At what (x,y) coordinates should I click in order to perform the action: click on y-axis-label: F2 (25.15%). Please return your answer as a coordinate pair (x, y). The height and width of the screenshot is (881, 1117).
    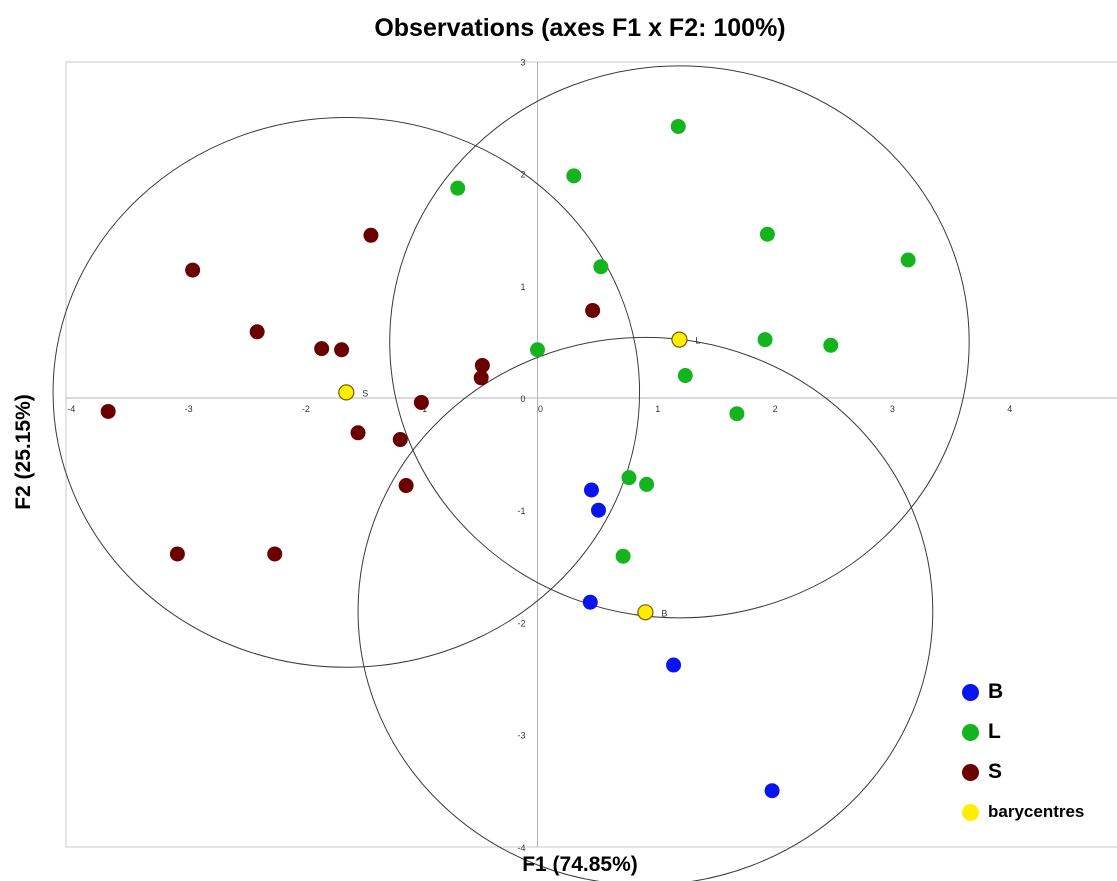
    Looking at the image, I should click on (23, 452).